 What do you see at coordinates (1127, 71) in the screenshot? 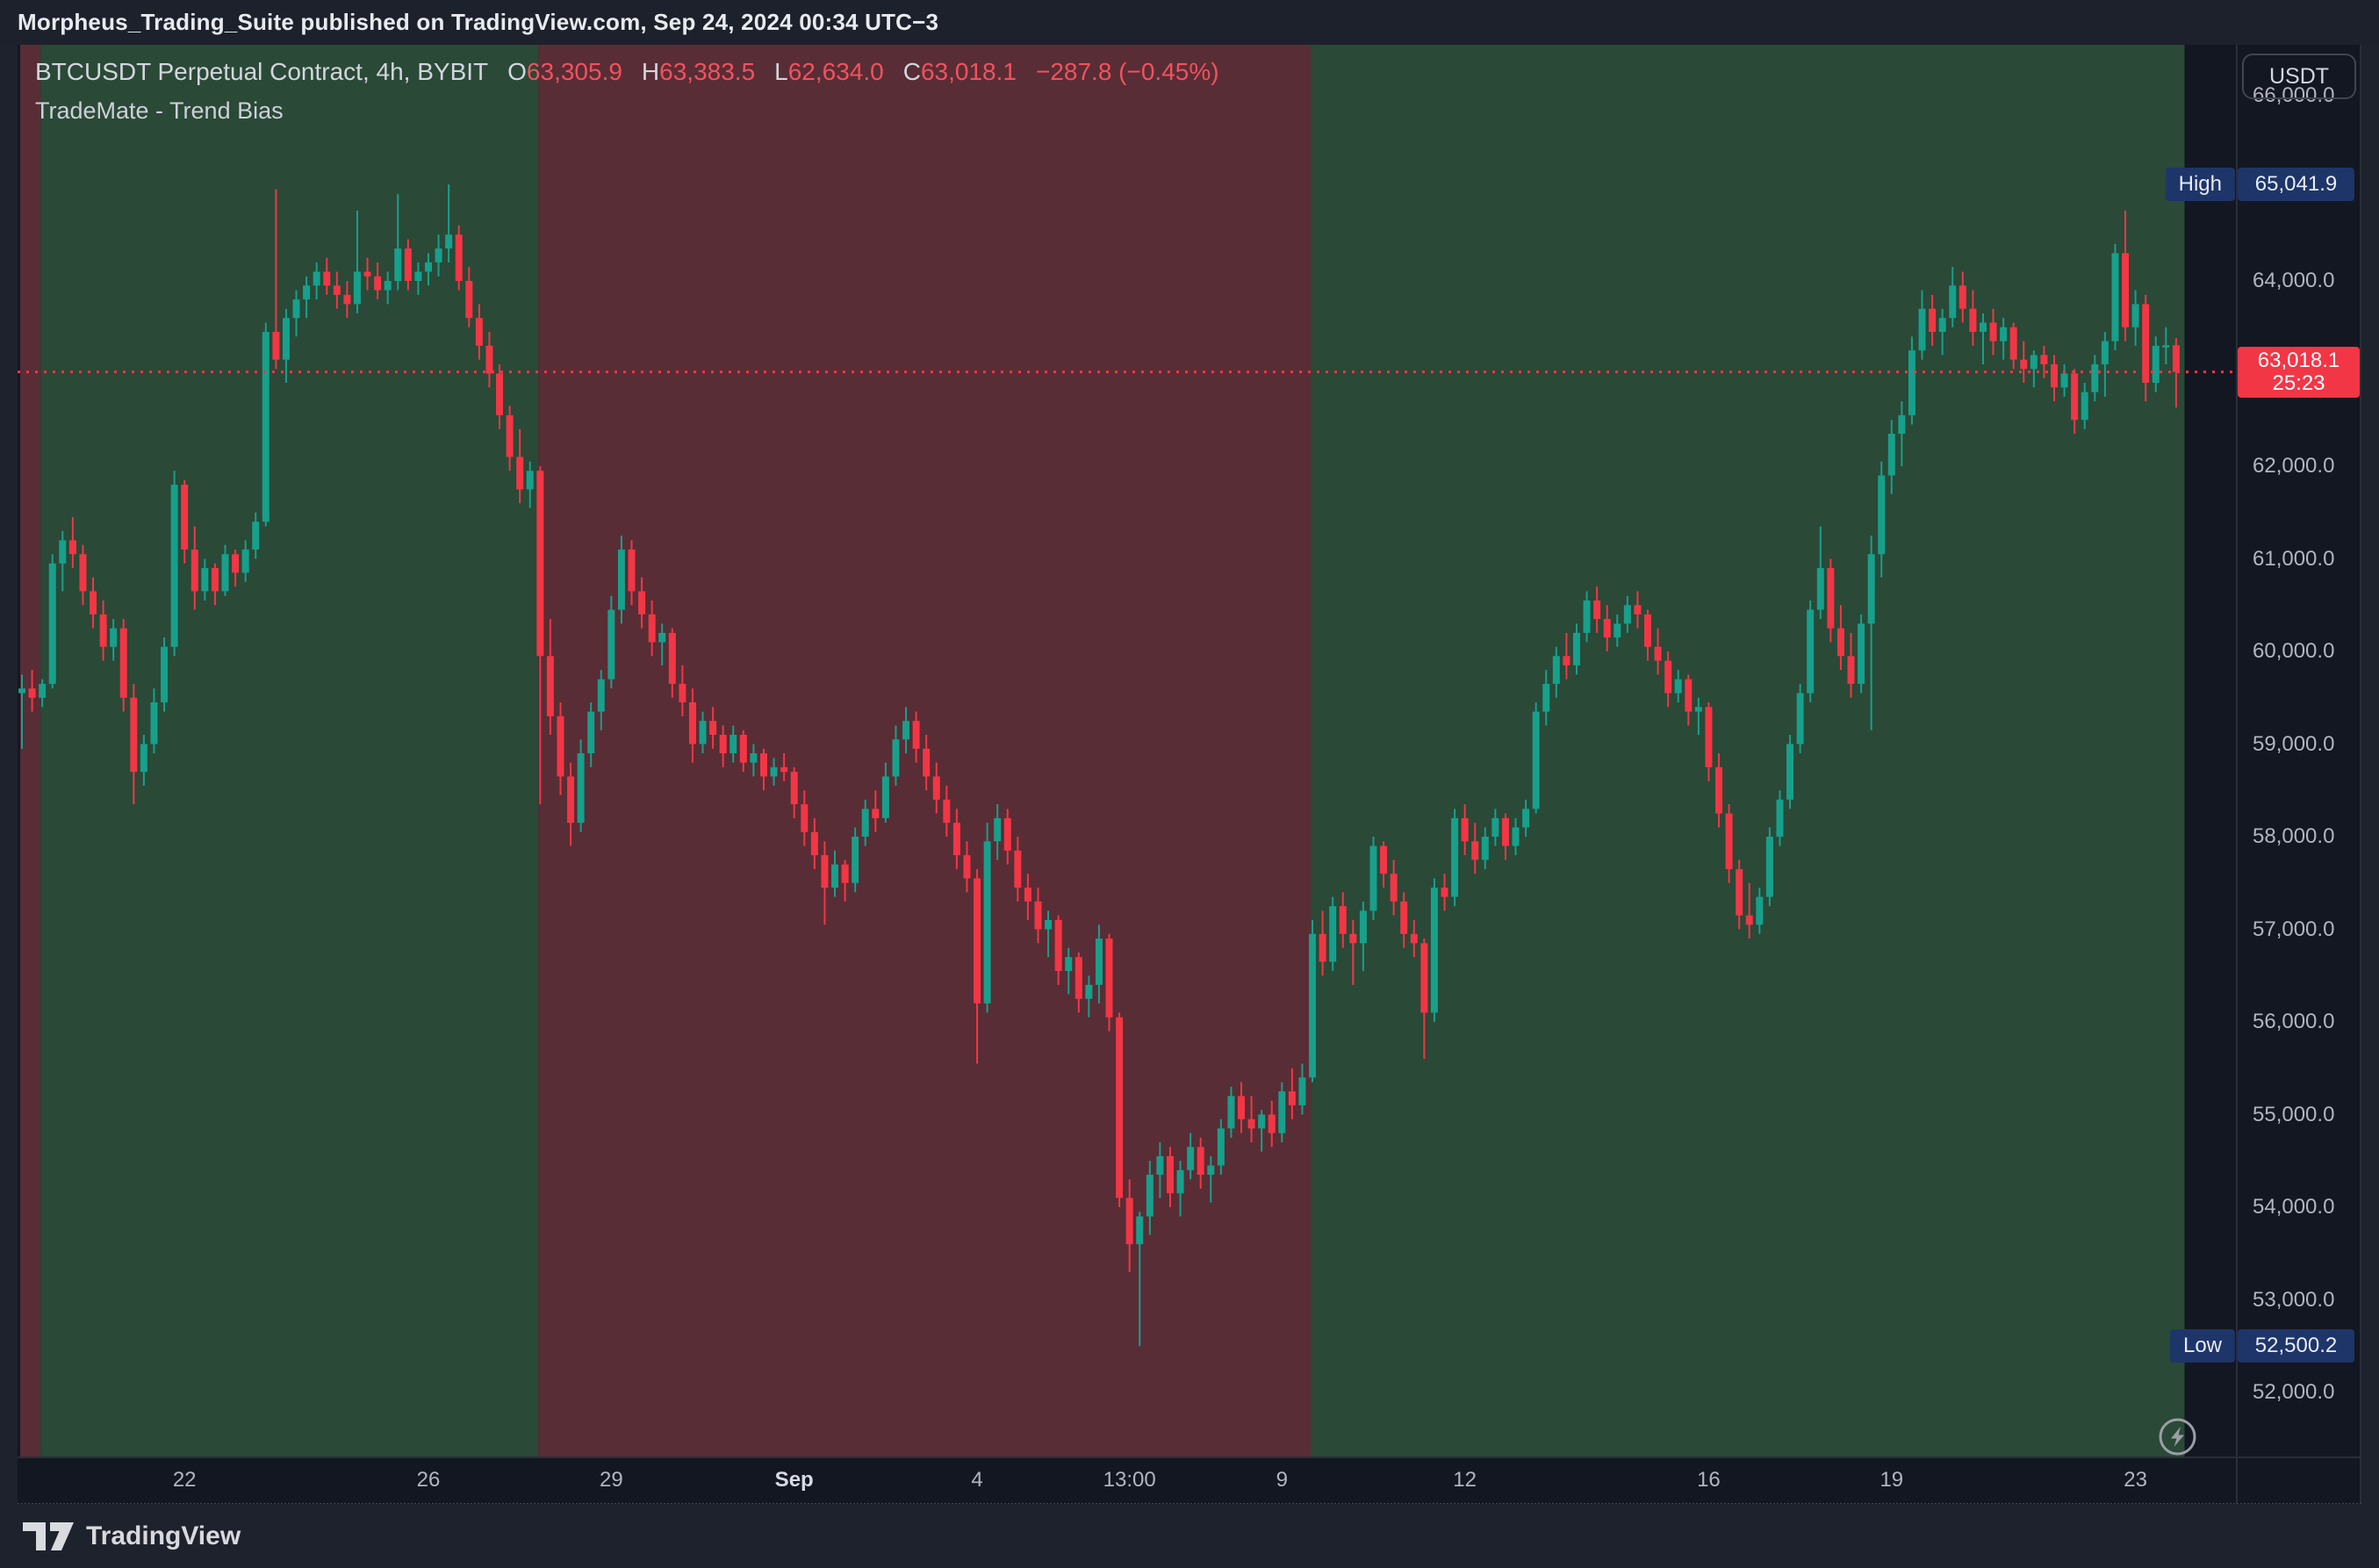
I see `change-value: −287.8 (−0.45%)` at bounding box center [1127, 71].